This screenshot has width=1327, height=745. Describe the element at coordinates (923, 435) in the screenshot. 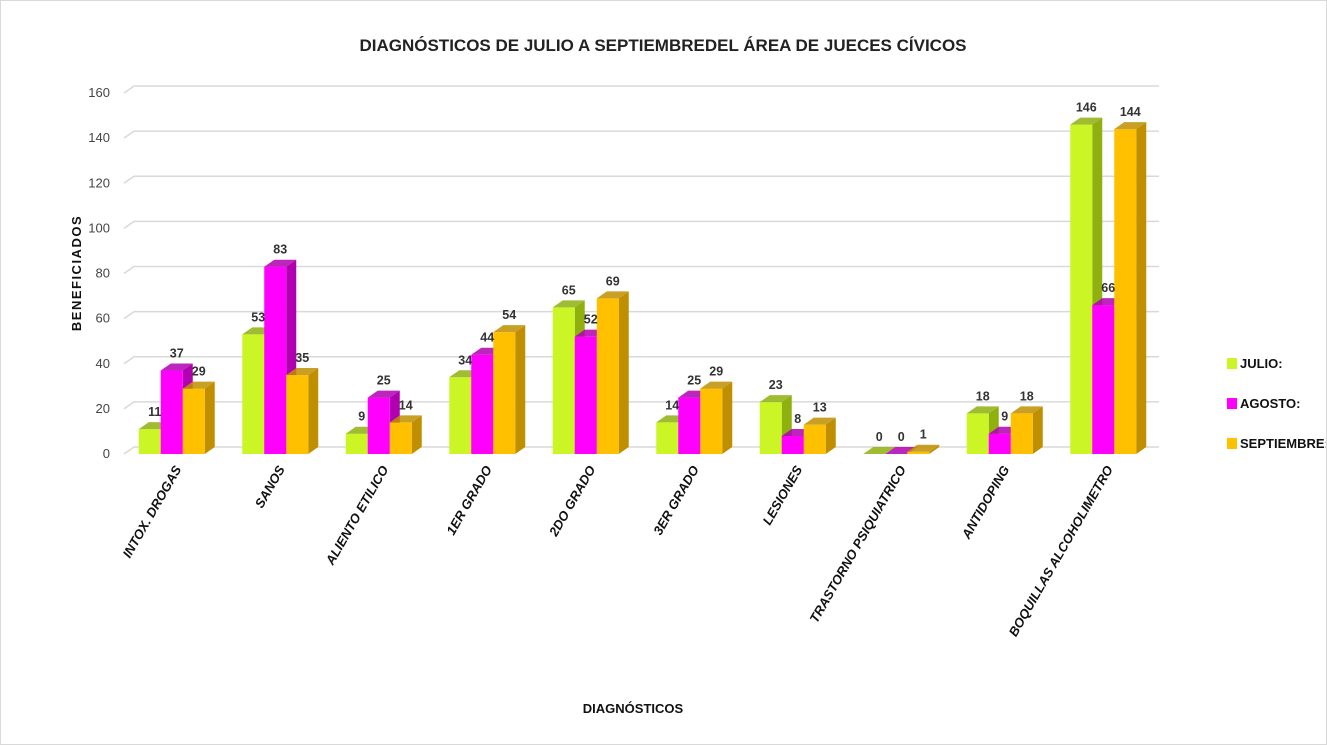

I see `data-label: 1` at that location.